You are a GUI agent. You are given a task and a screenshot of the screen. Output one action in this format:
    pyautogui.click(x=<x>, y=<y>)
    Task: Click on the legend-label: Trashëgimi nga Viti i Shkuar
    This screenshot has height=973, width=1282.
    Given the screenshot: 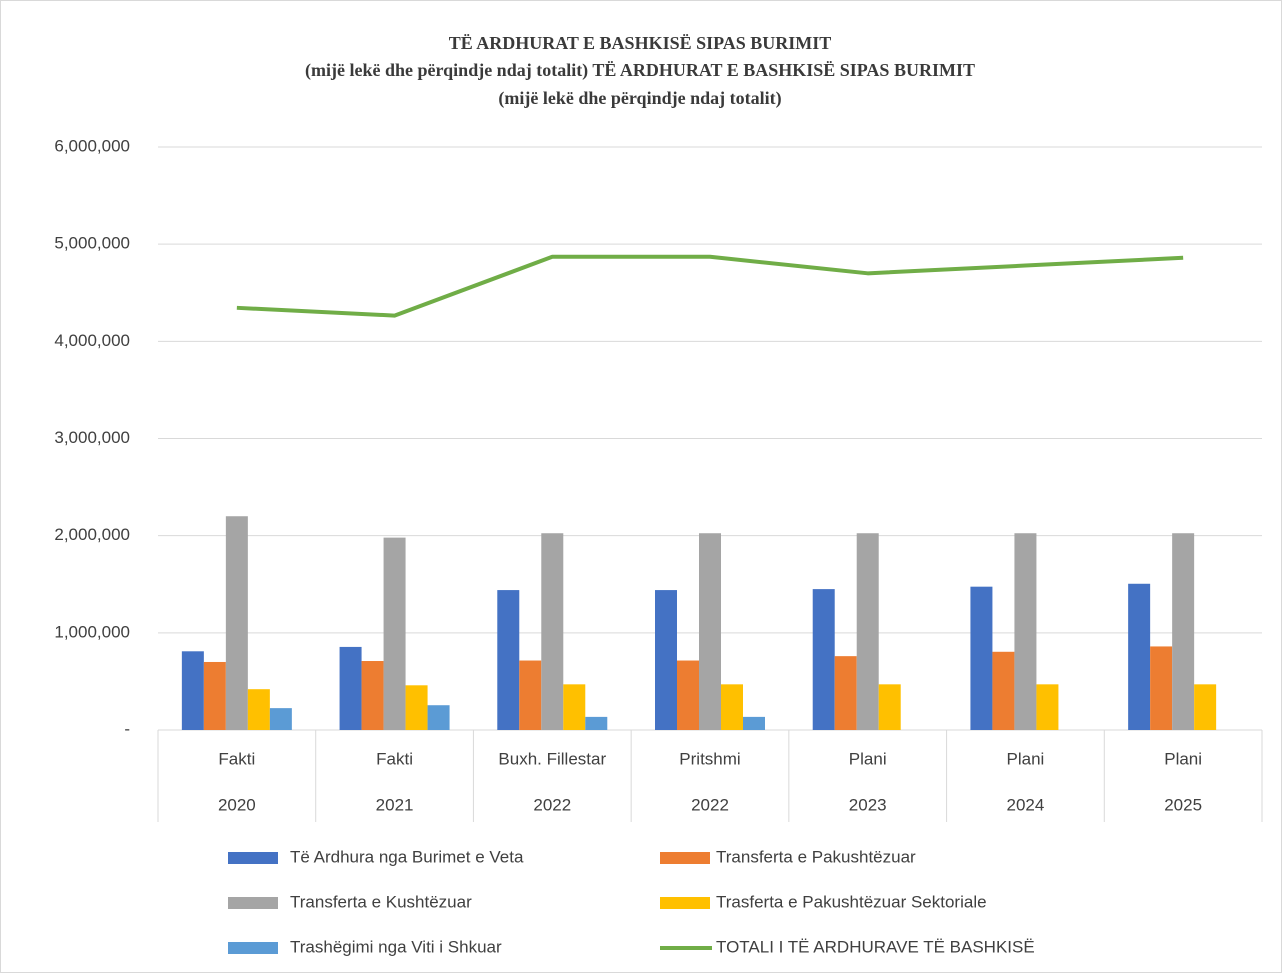 What is the action you would take?
    pyautogui.click(x=396, y=946)
    